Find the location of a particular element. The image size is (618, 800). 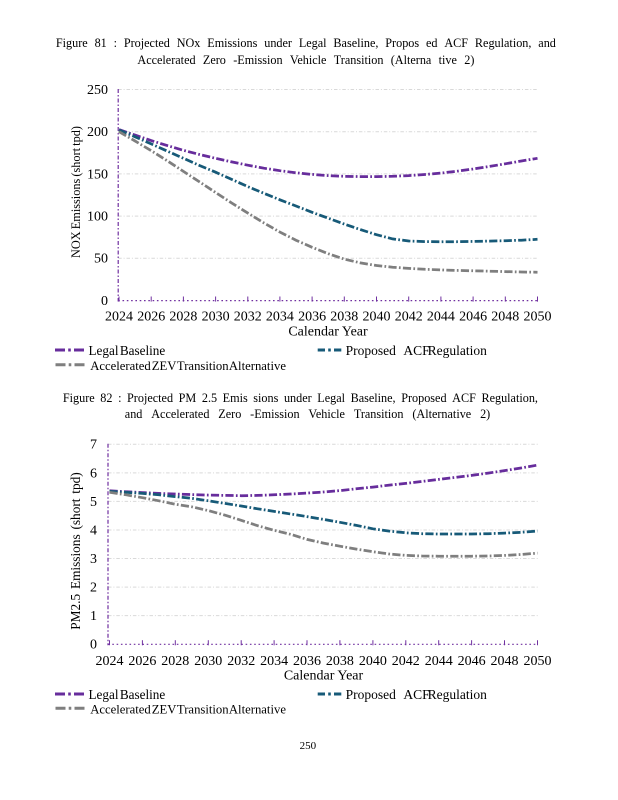

svg-text: 2 is located at coordinates (93, 588).